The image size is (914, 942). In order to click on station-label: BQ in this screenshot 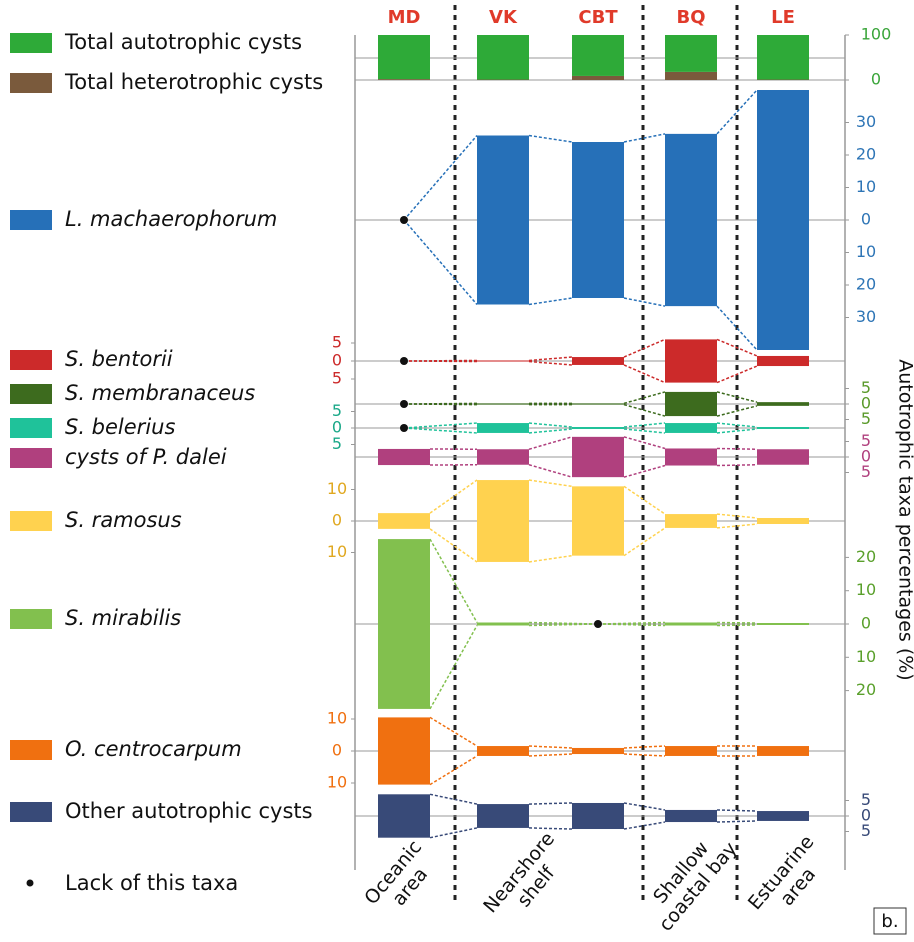, I will do `click(690, 17)`.